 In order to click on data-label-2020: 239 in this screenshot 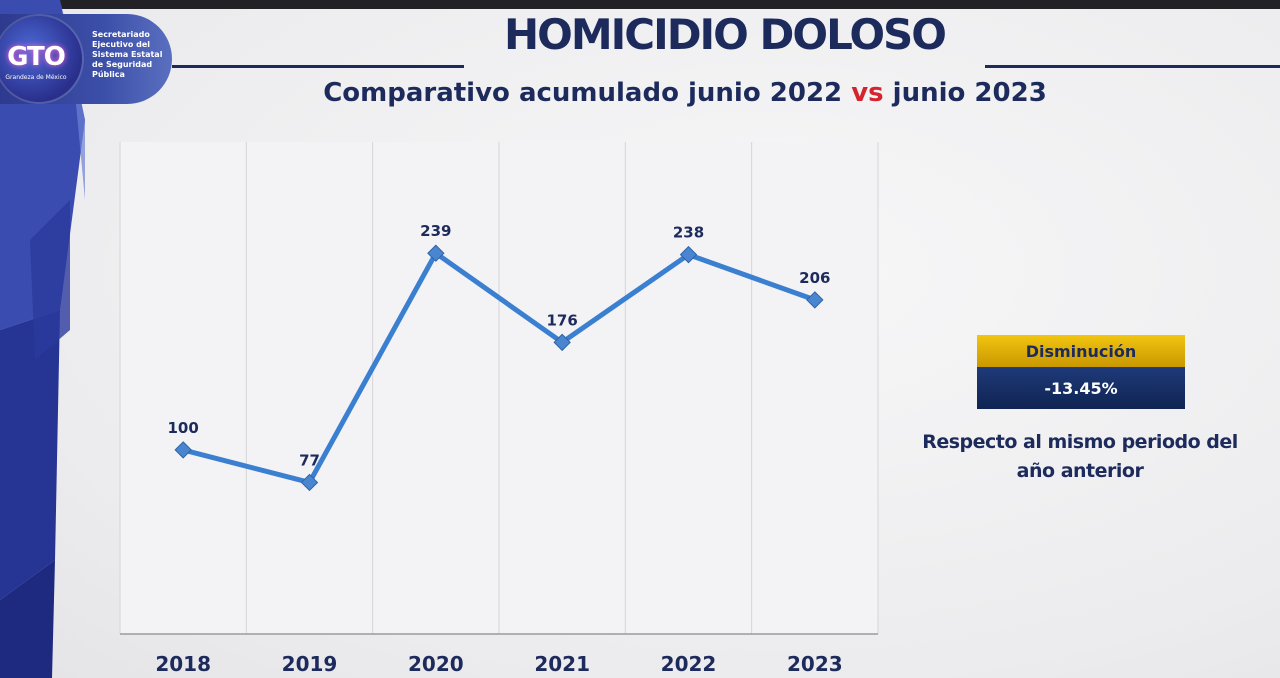, I will do `click(435, 231)`.